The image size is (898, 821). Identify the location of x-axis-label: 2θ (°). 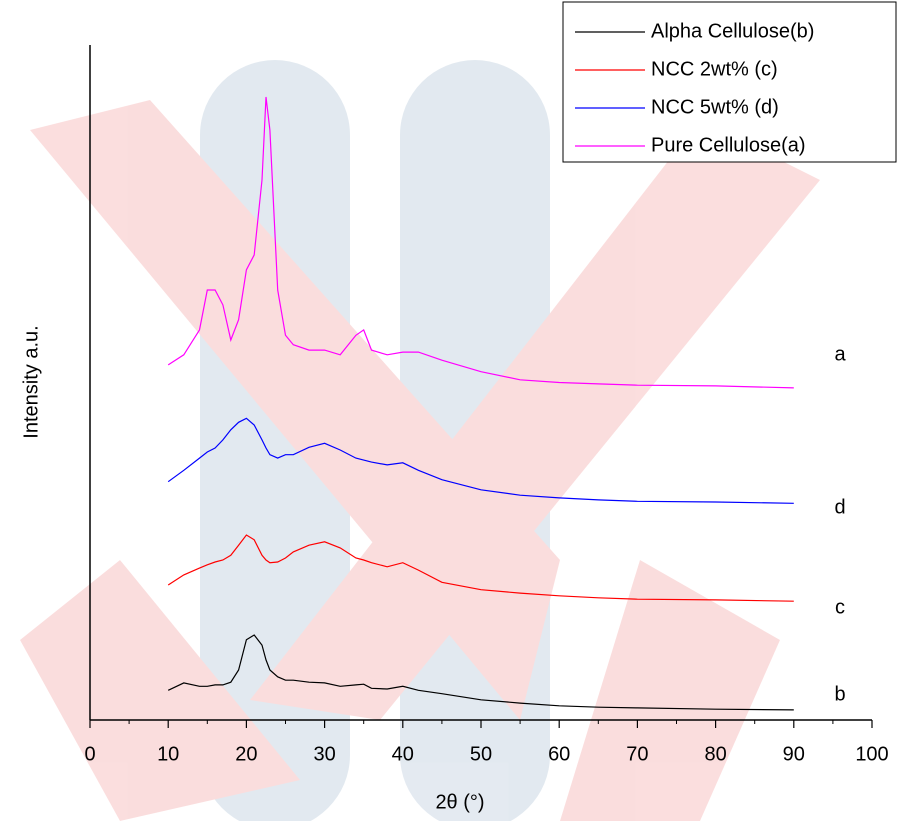
(459, 802).